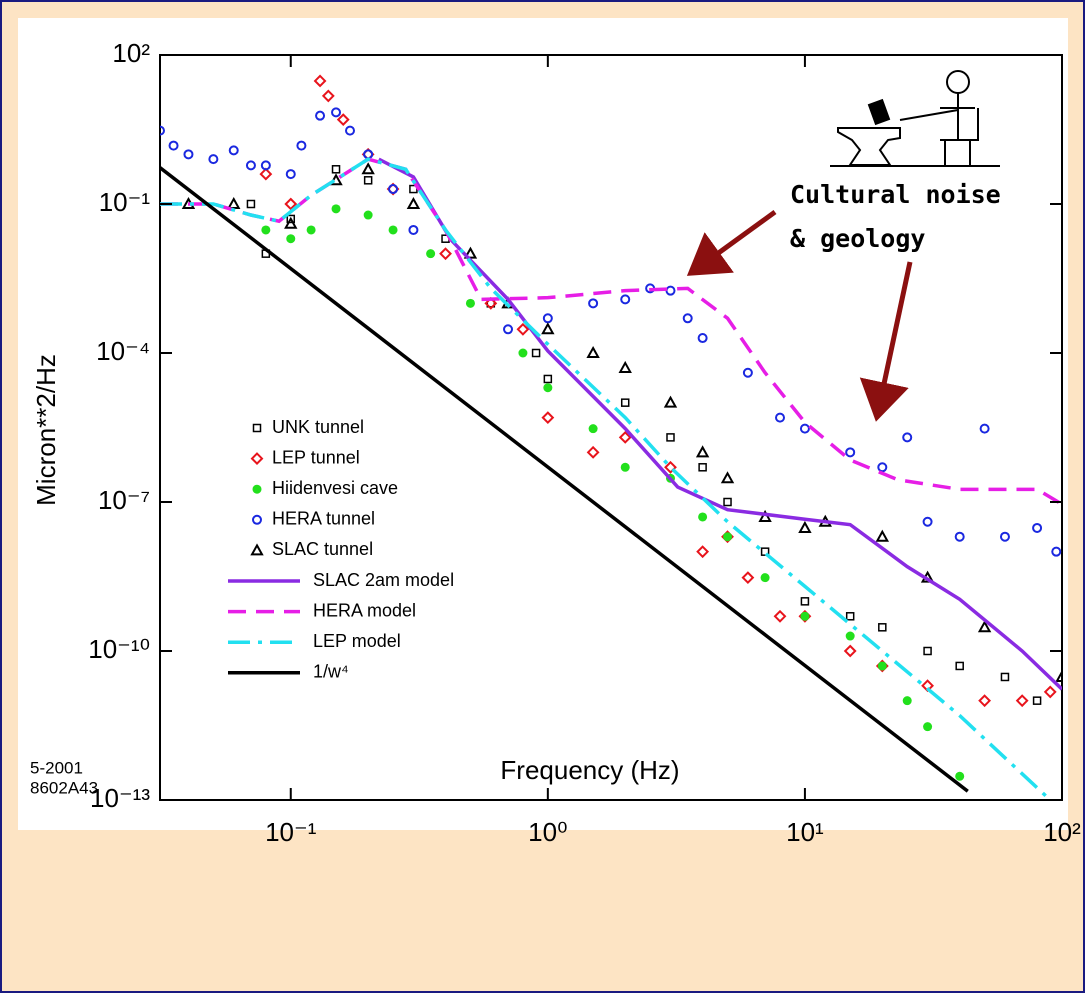 This screenshot has width=1085, height=998. What do you see at coordinates (589, 770) in the screenshot?
I see `x-axis-label: Frequency (Hz)` at bounding box center [589, 770].